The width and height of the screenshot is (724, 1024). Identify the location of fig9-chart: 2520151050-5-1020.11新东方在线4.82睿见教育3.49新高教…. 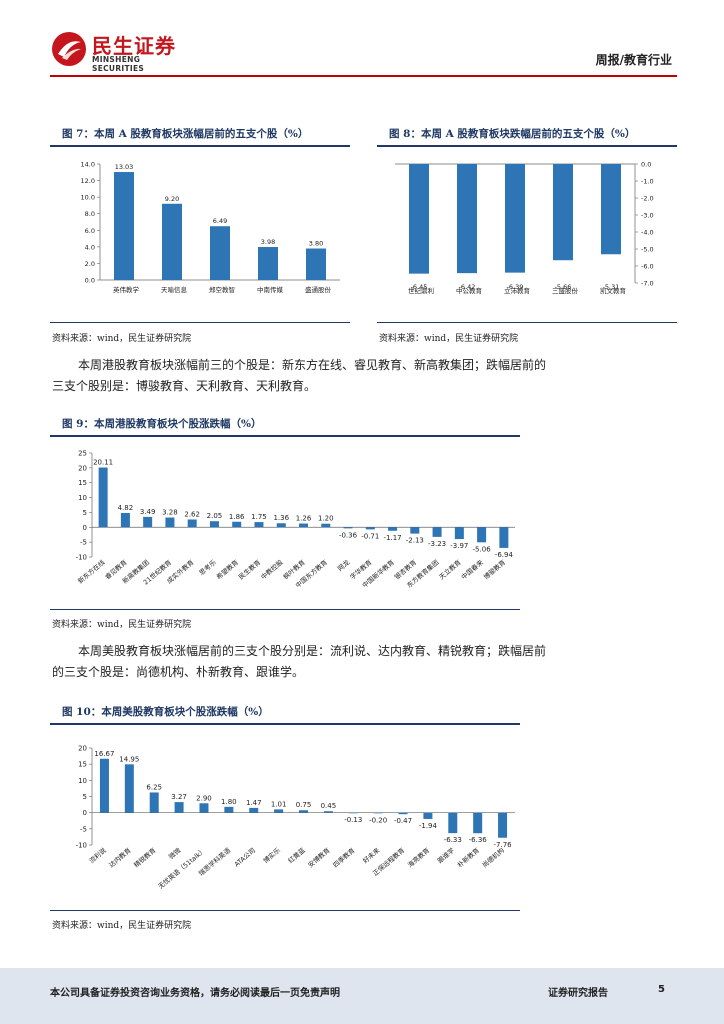
(295, 520).